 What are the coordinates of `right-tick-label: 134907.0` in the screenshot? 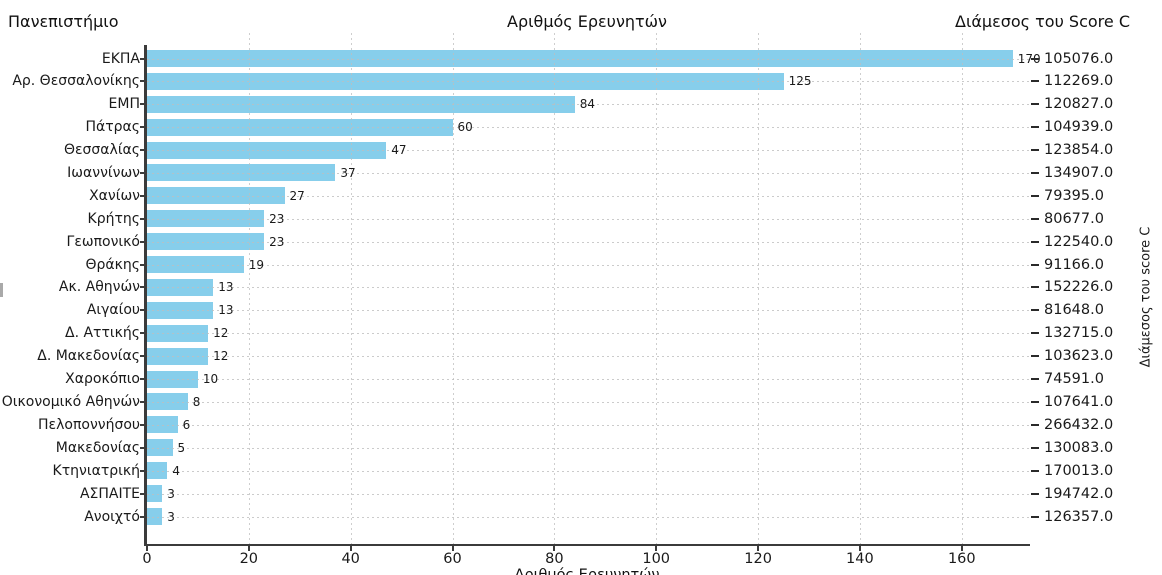 It's located at (1079, 172).